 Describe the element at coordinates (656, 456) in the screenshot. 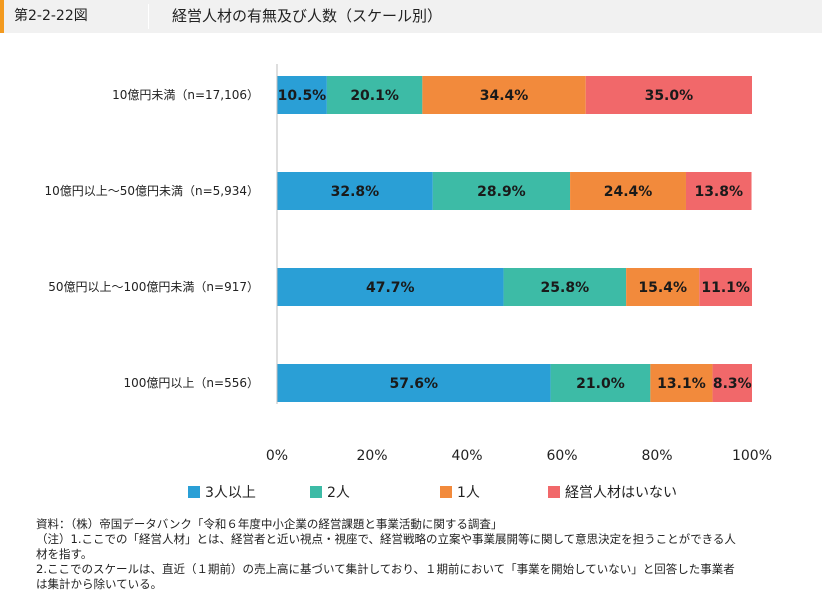

I see `x-tick-label: 80%` at that location.